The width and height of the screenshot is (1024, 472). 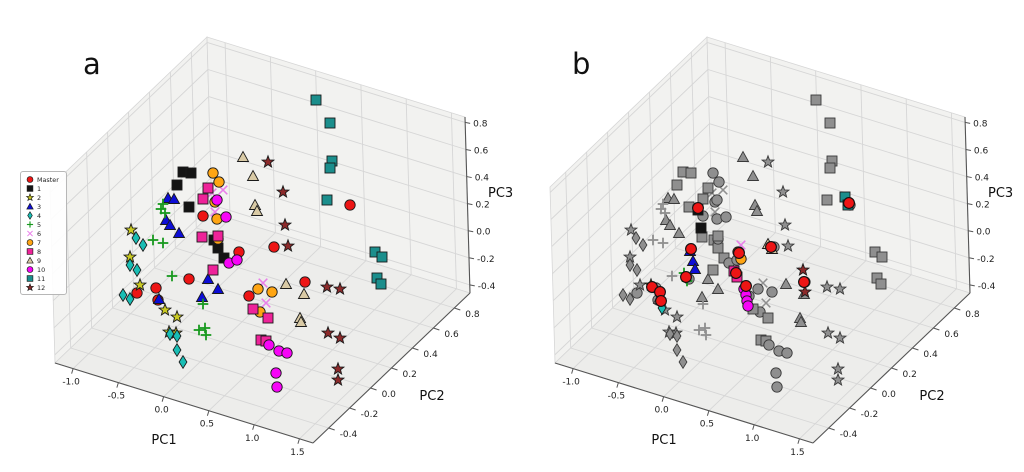 I want to click on panel-b-x-axis, so click(x=684, y=403).